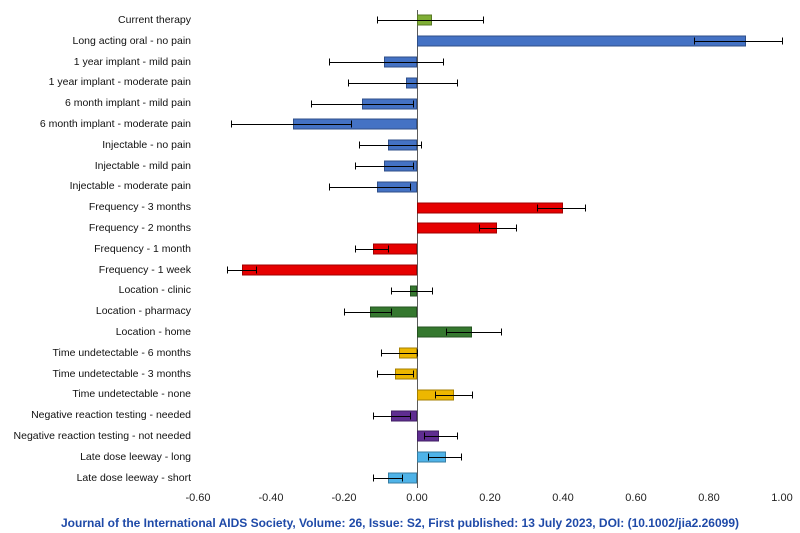 This screenshot has width=800, height=533. What do you see at coordinates (144, 269) in the screenshot?
I see `category-label: Frequency - 1 week` at bounding box center [144, 269].